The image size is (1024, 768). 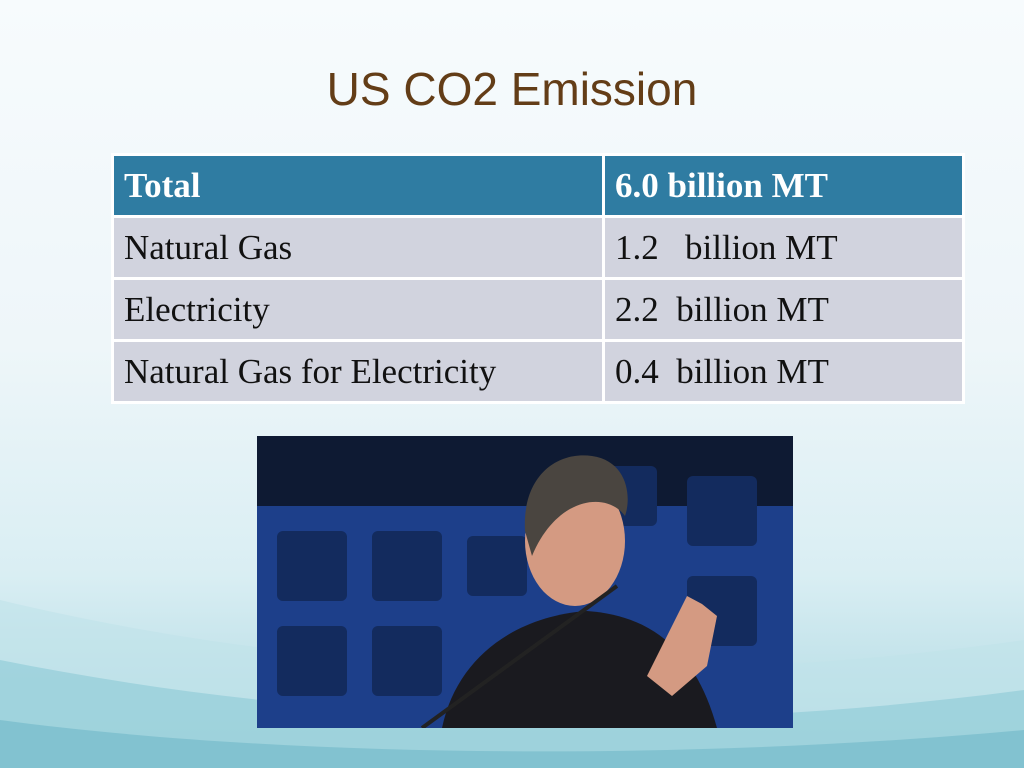 What do you see at coordinates (358, 309) in the screenshot?
I see `table-cell: Electricity` at bounding box center [358, 309].